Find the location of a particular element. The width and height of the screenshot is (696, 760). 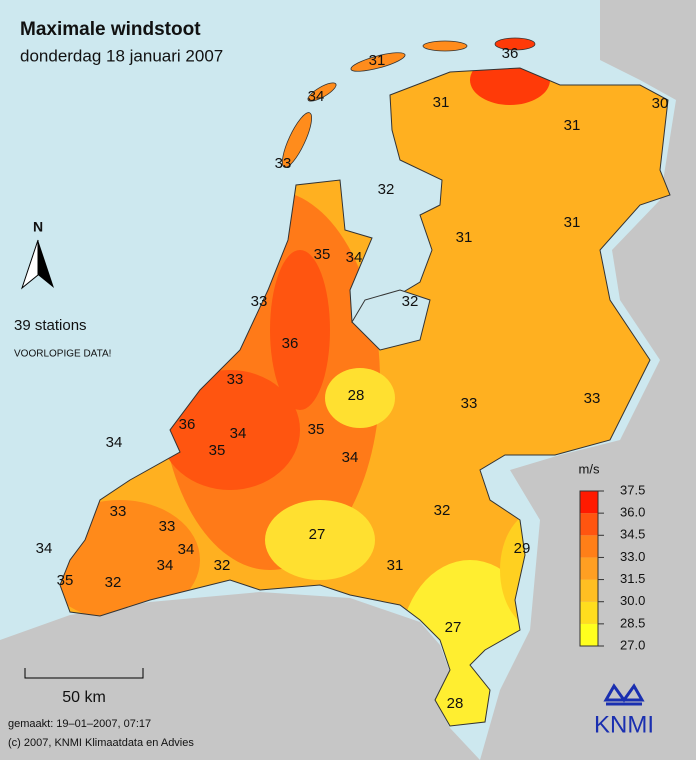

legend-tick-label: 36.0 is located at coordinates (632, 512).